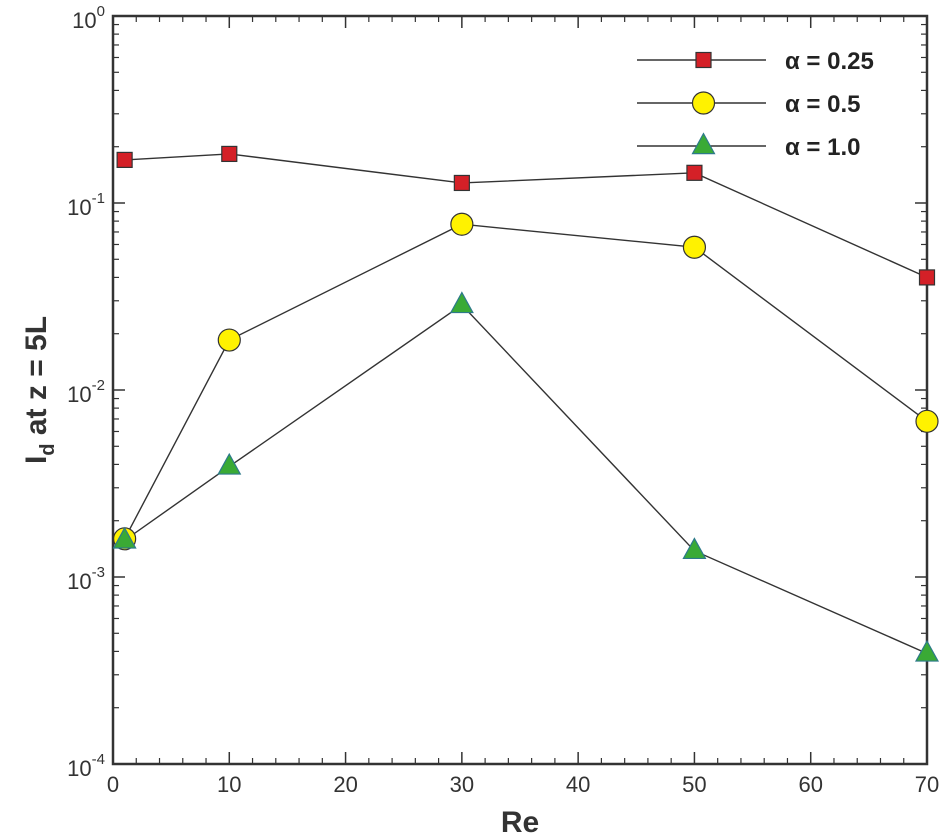 The height and width of the screenshot is (834, 943). I want to click on y-tick-label-exponent: 0, so click(101, 11).